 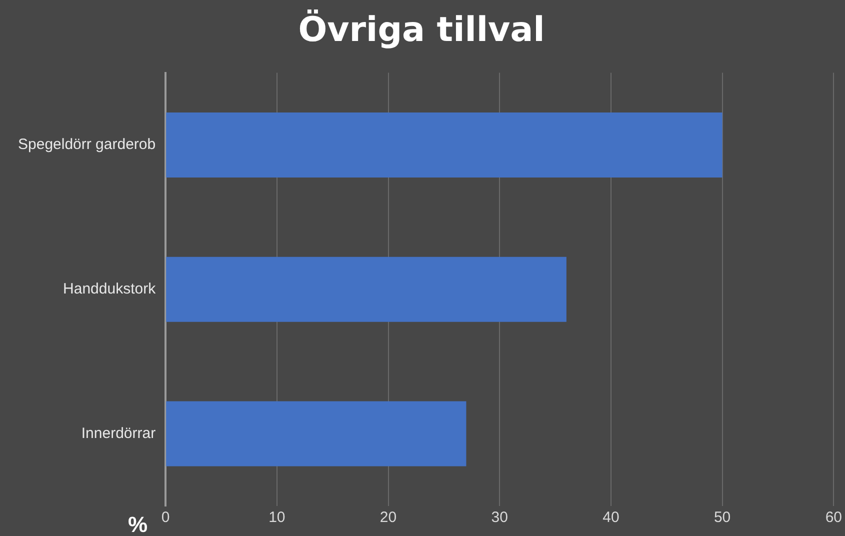 I want to click on x-tick-label: 20, so click(x=388, y=517).